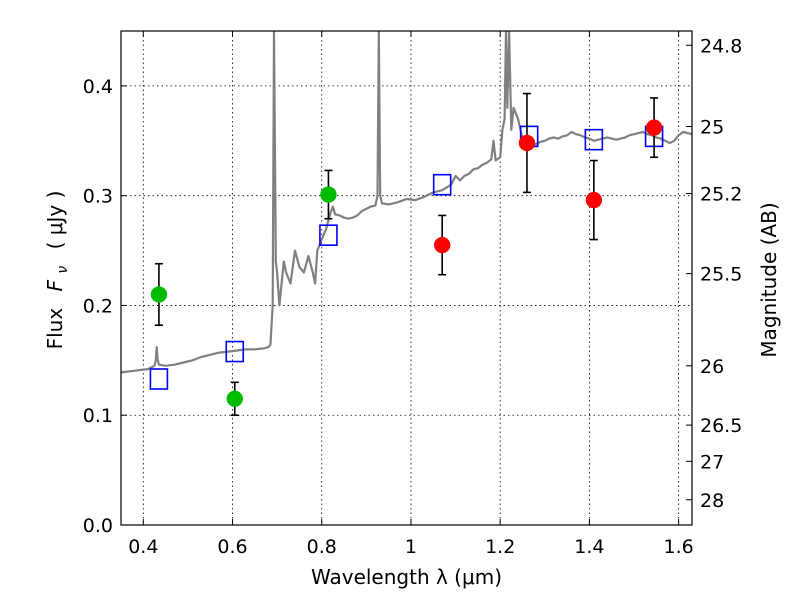  What do you see at coordinates (679, 547) in the screenshot?
I see `x-tick-label: 1.6` at bounding box center [679, 547].